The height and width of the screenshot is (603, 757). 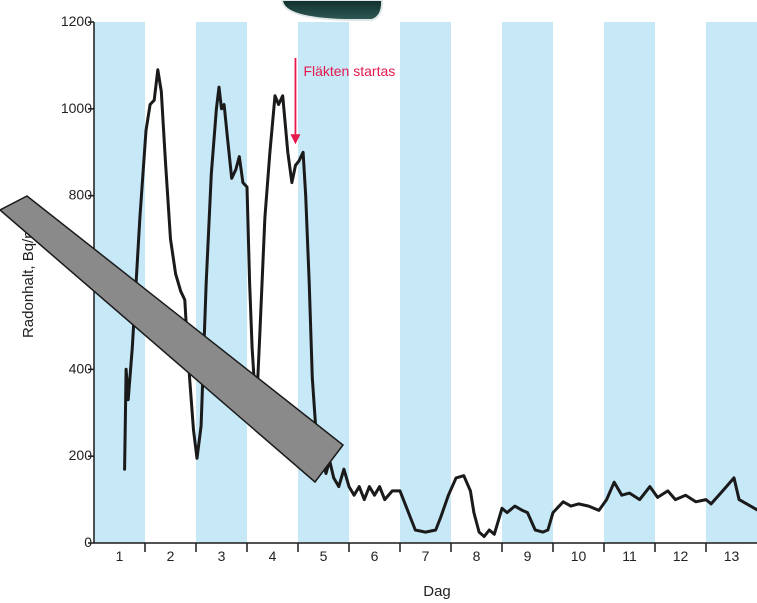 I want to click on x-tick-label: 9, so click(x=528, y=556).